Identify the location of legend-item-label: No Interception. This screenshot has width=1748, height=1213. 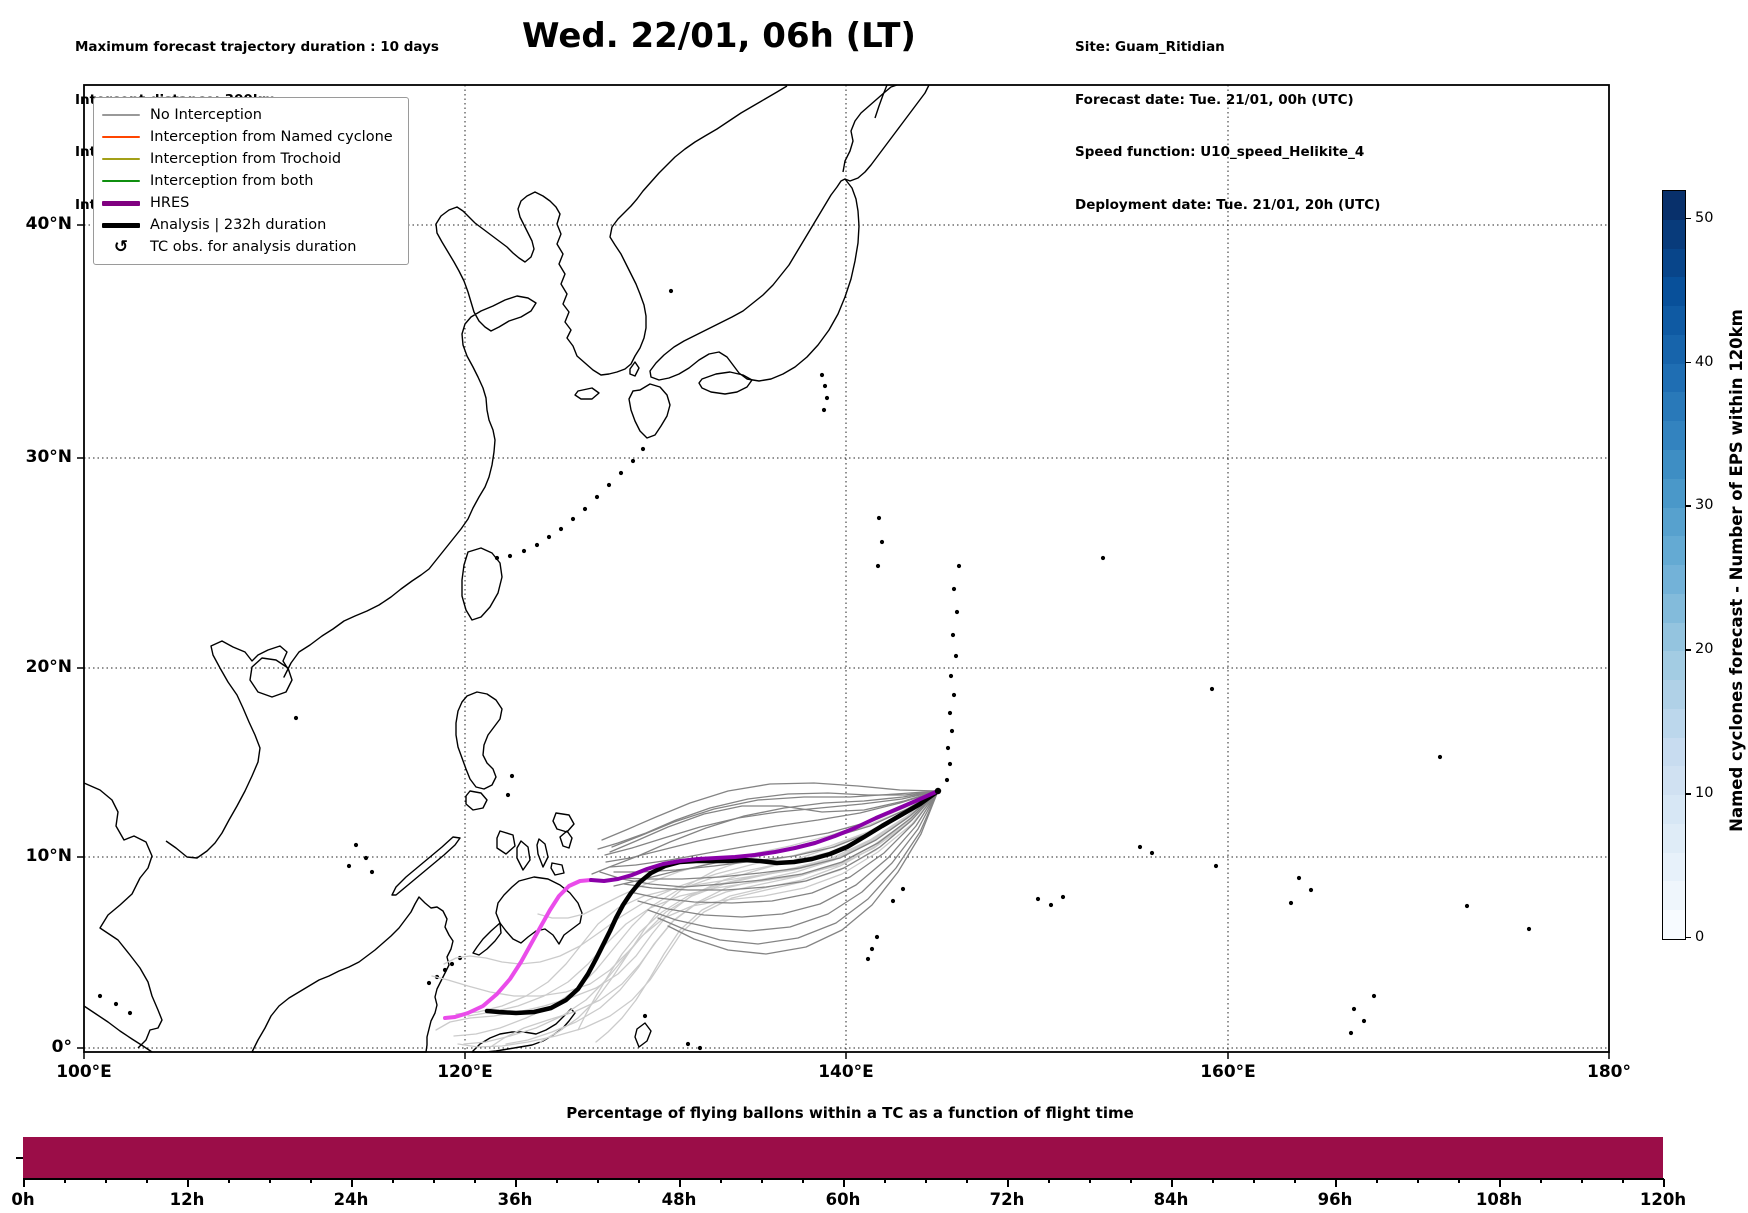
(206, 115).